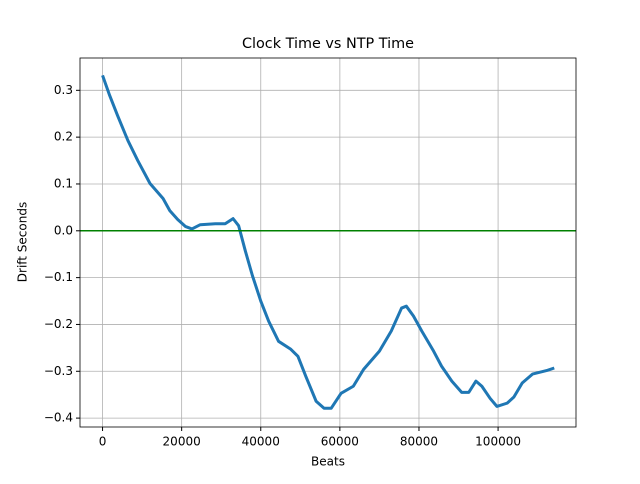 Image resolution: width=640 pixels, height=484 pixels. Describe the element at coordinates (58, 418) in the screenshot. I see `y-tick-label: −0.4` at that location.